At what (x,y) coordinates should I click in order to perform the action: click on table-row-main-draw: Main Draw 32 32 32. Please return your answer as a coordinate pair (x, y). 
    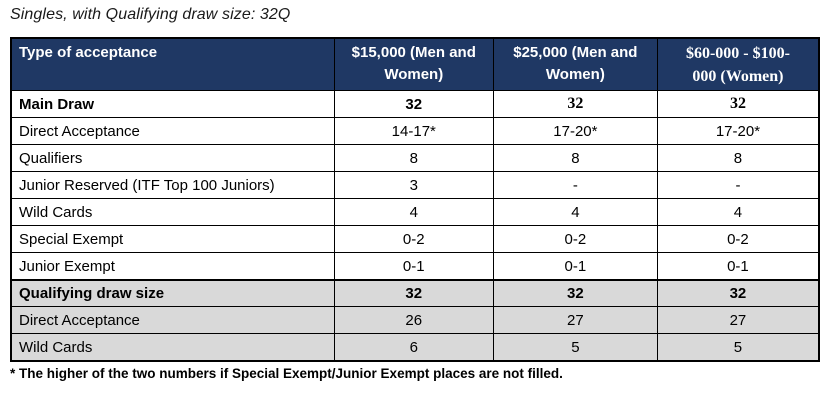
    Looking at the image, I should click on (415, 104).